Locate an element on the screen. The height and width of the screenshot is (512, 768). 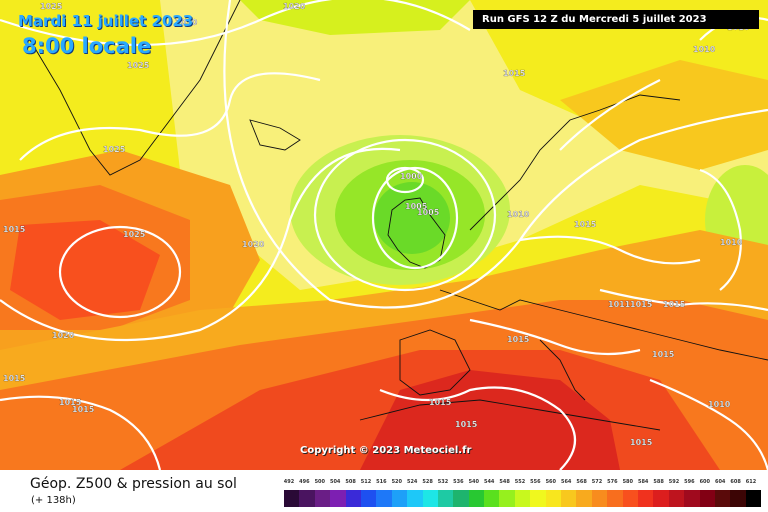
scale-label: 540 is located at coordinates (474, 482).